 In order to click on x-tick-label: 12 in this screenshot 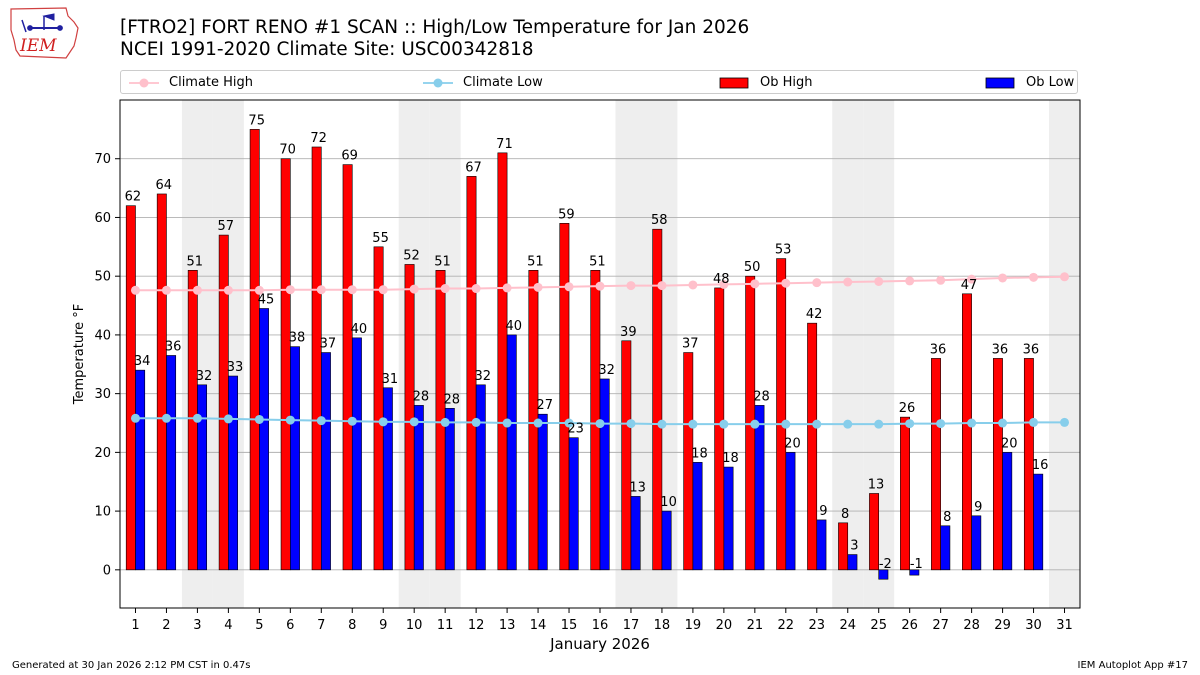, I will do `click(476, 625)`.